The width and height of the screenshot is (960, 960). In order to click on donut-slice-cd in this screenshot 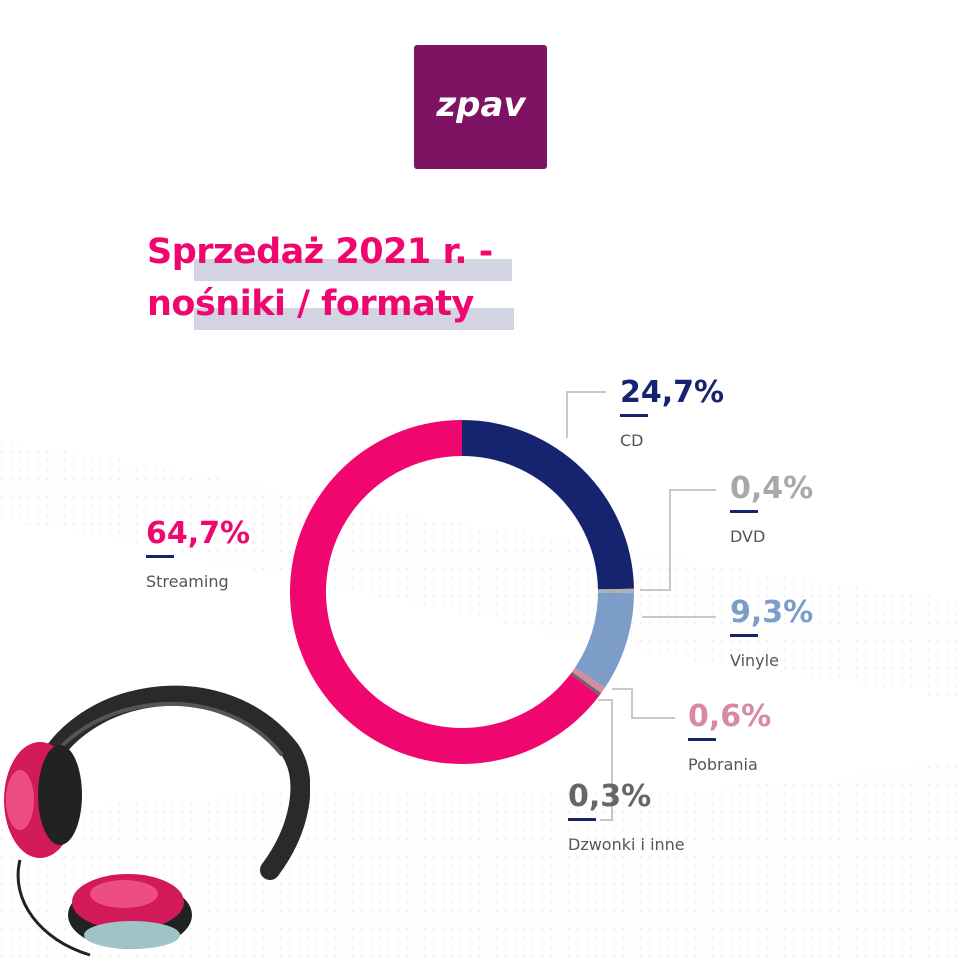, I will do `click(548, 505)`.